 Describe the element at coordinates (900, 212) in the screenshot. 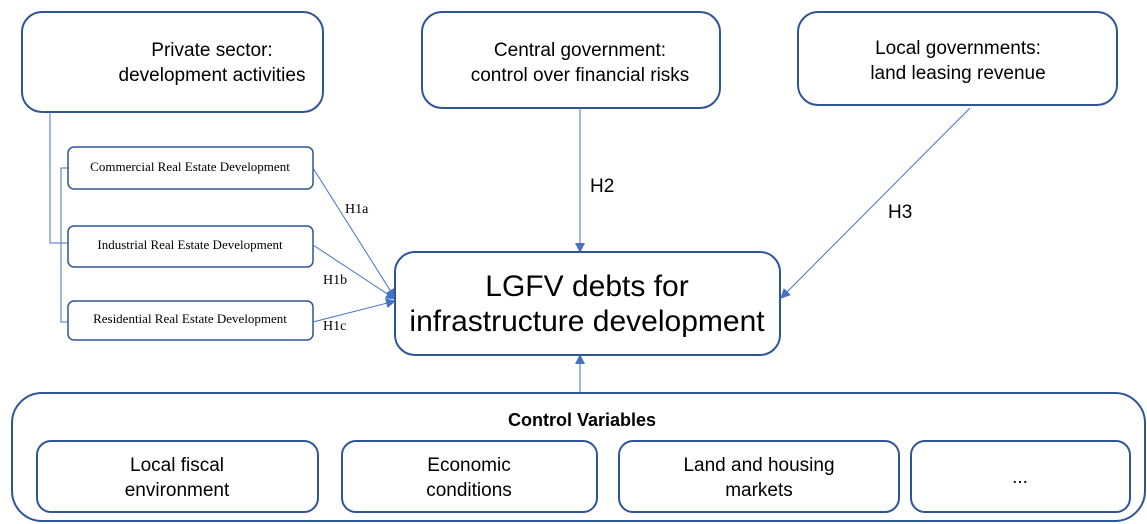

I see `edge-label: H3` at that location.